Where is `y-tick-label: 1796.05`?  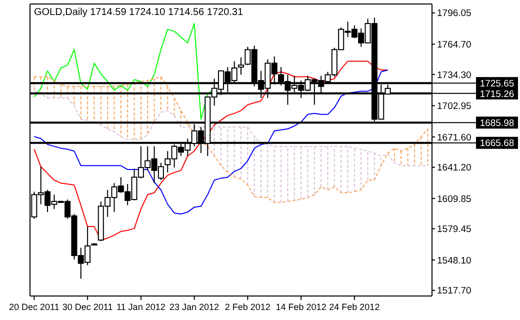
y-tick-label: 1796.05 is located at coordinates (454, 14).